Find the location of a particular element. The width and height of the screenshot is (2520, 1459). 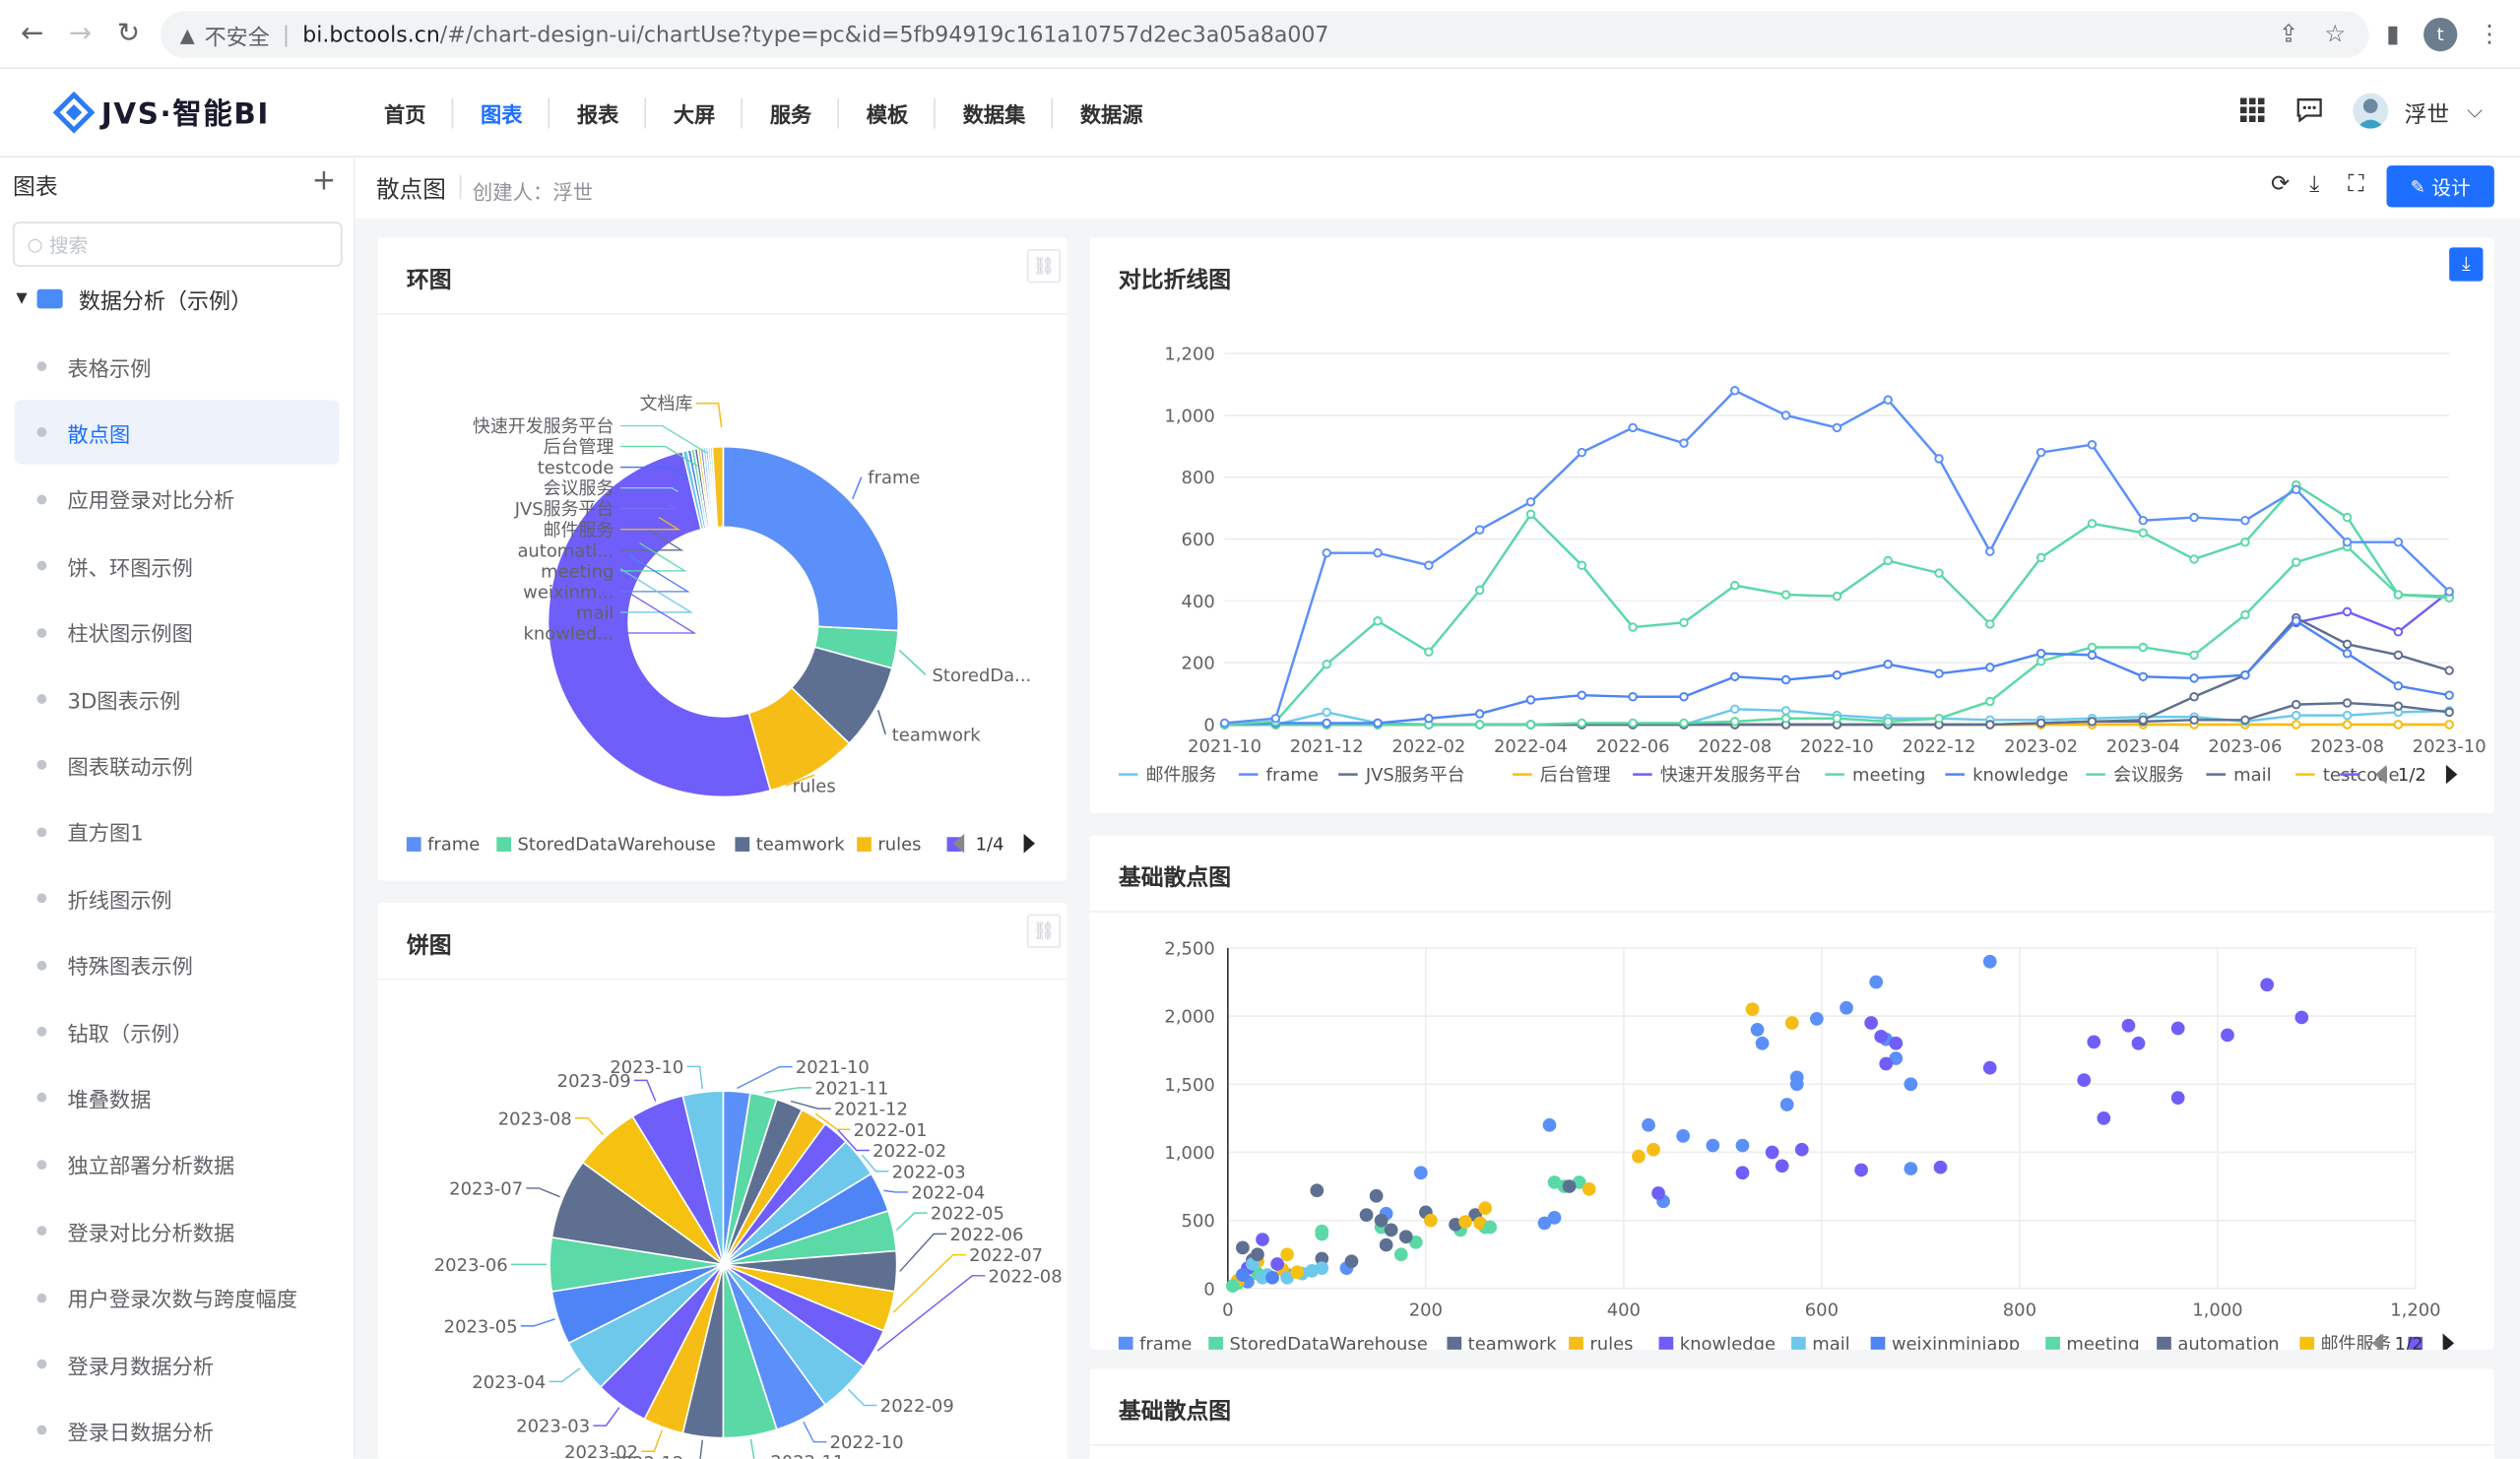

user-avatar is located at coordinates (2371, 111).